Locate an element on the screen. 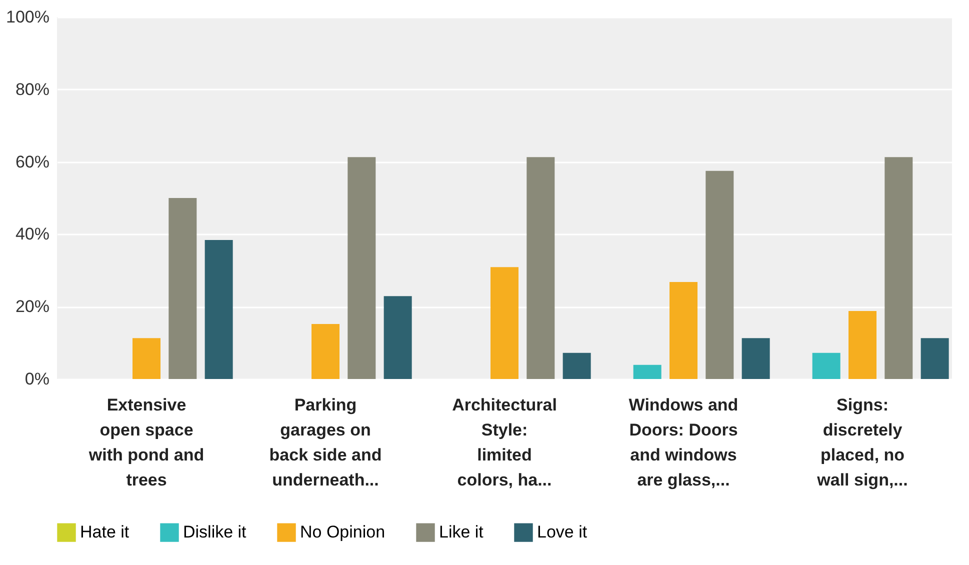  legend-label: No Opinion is located at coordinates (343, 532).